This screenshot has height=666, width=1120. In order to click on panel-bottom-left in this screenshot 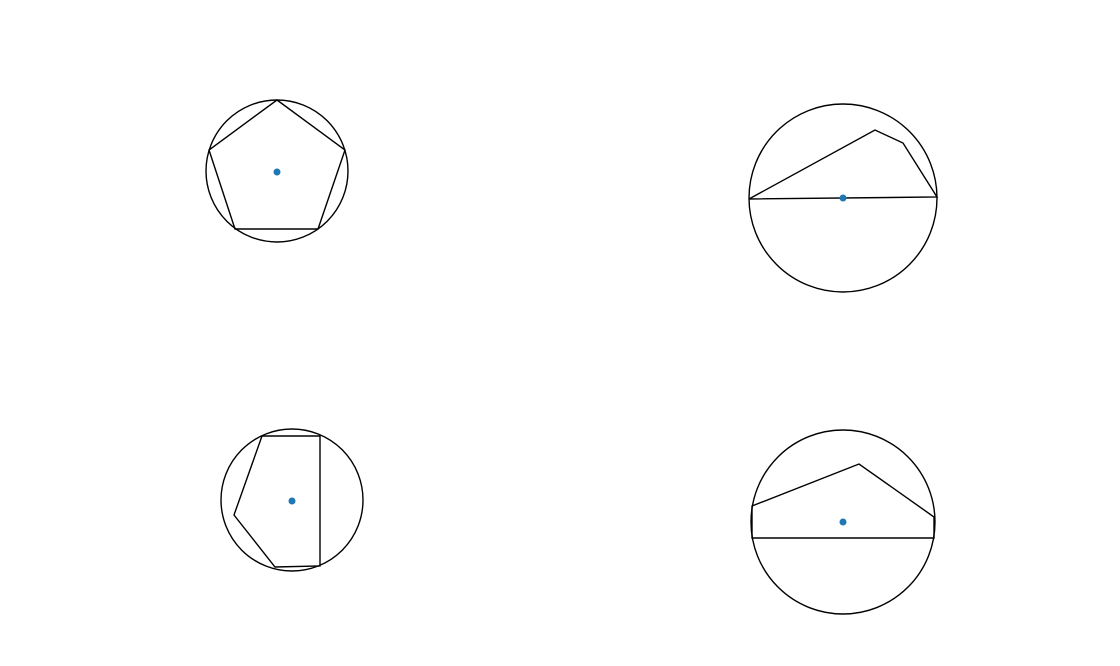, I will do `click(292, 500)`.